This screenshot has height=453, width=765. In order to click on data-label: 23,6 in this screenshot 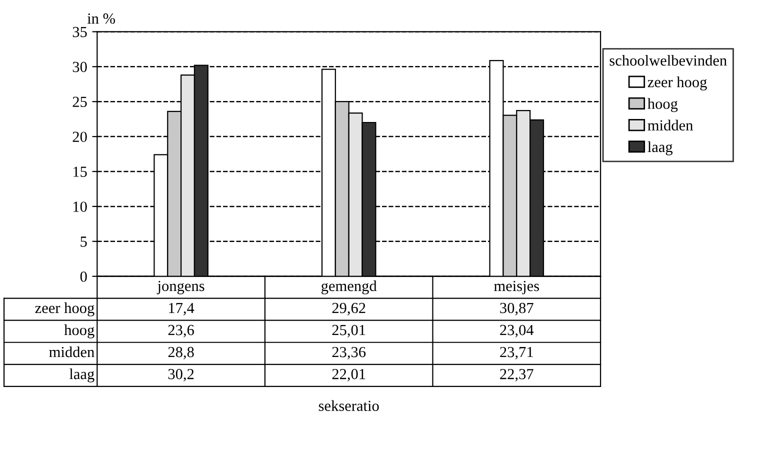, I will do `click(181, 331)`.